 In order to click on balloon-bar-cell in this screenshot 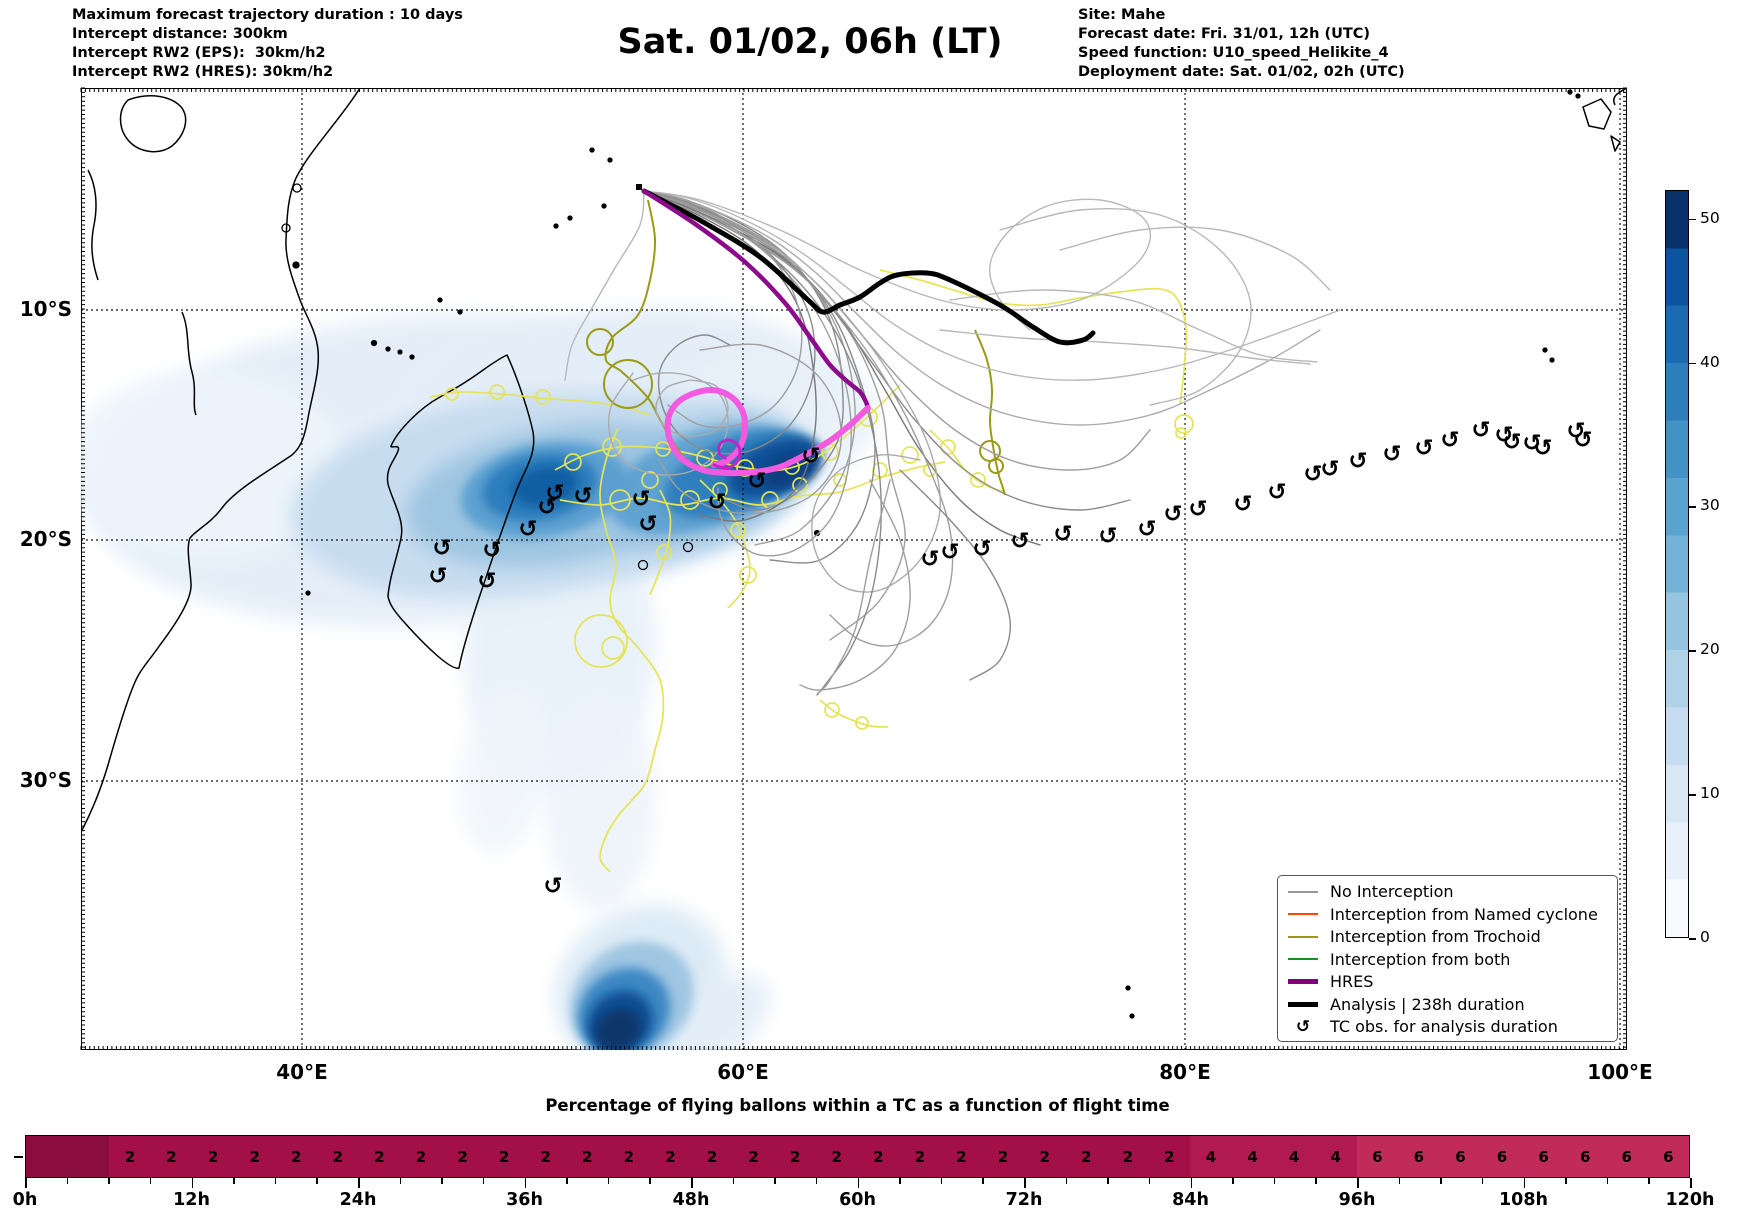, I will do `click(47, 1156)`.